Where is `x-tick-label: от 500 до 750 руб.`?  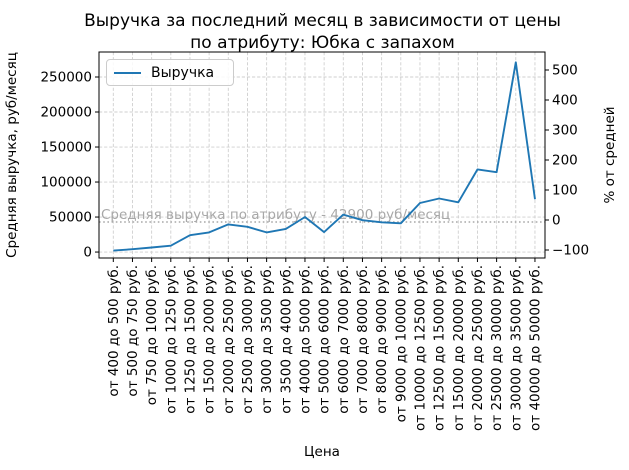
x-tick-label: от 500 до 750 руб. is located at coordinates (133, 331).